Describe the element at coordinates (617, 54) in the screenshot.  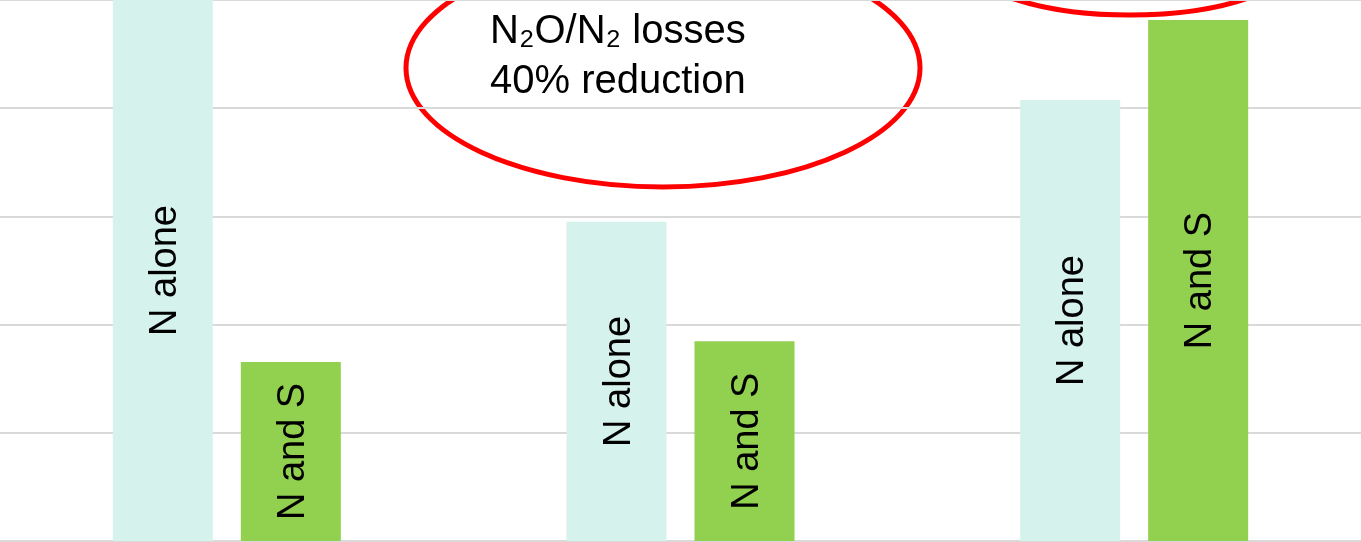
I see `annotation: N₂O/N₂ losses 40% reduction` at that location.